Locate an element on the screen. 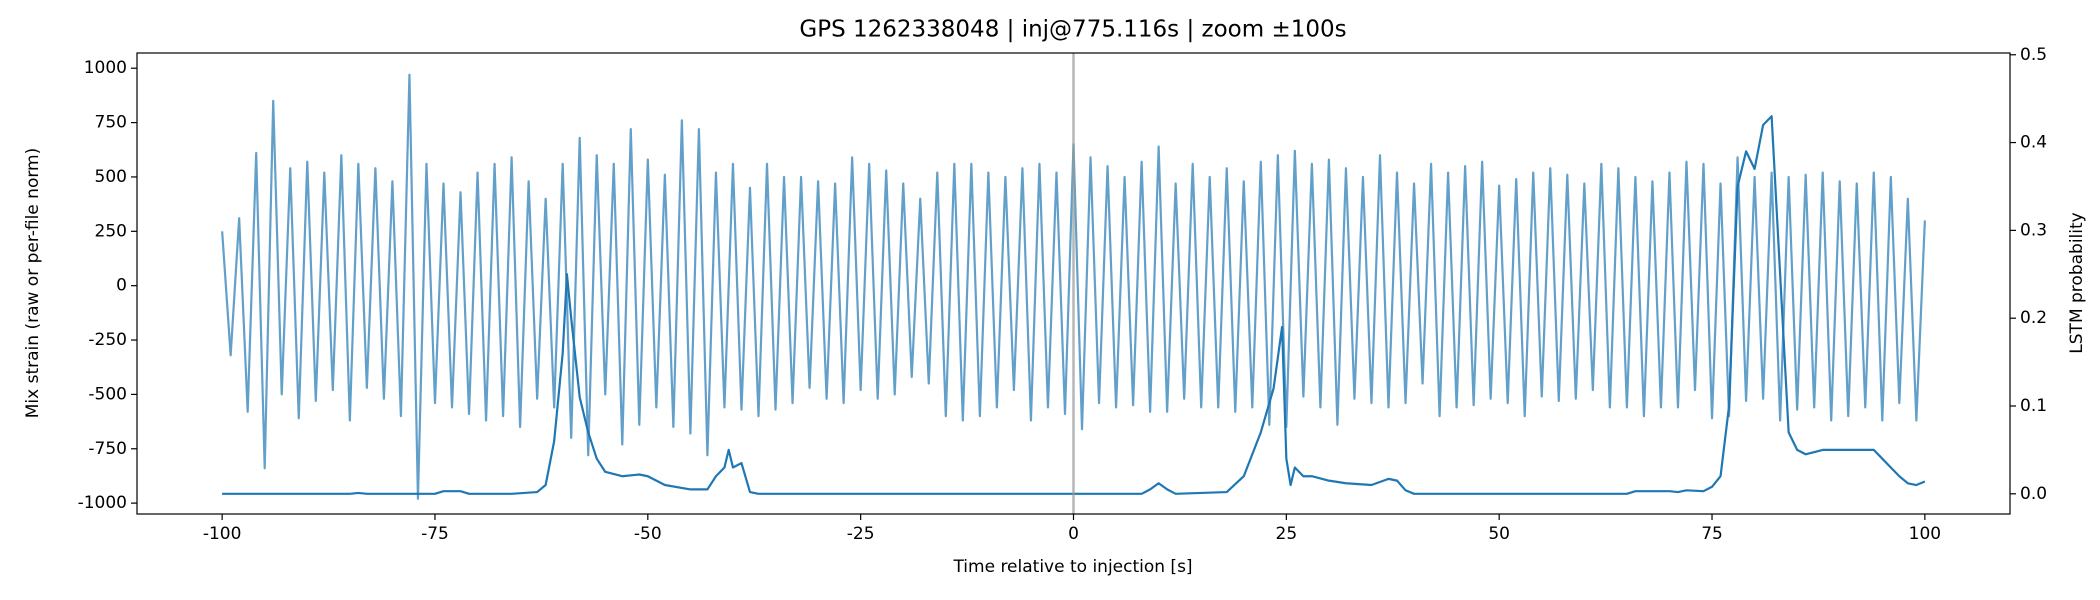  x-tick-label: 50 is located at coordinates (1499, 534).